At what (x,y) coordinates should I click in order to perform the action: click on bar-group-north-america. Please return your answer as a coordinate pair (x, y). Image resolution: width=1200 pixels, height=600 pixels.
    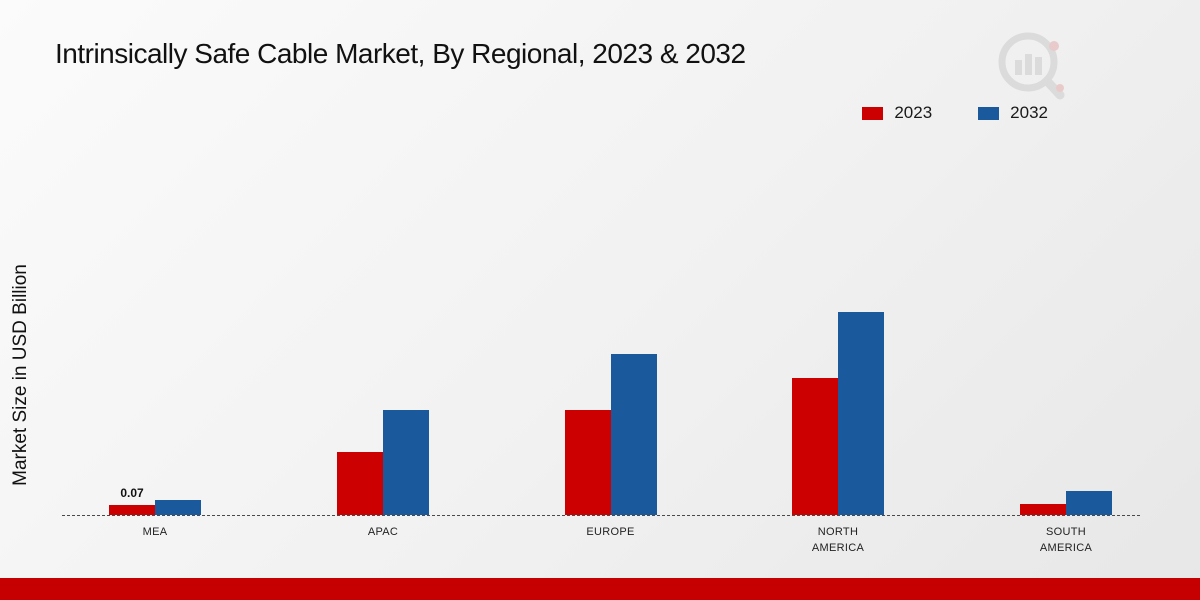
    Looking at the image, I should click on (838, 413).